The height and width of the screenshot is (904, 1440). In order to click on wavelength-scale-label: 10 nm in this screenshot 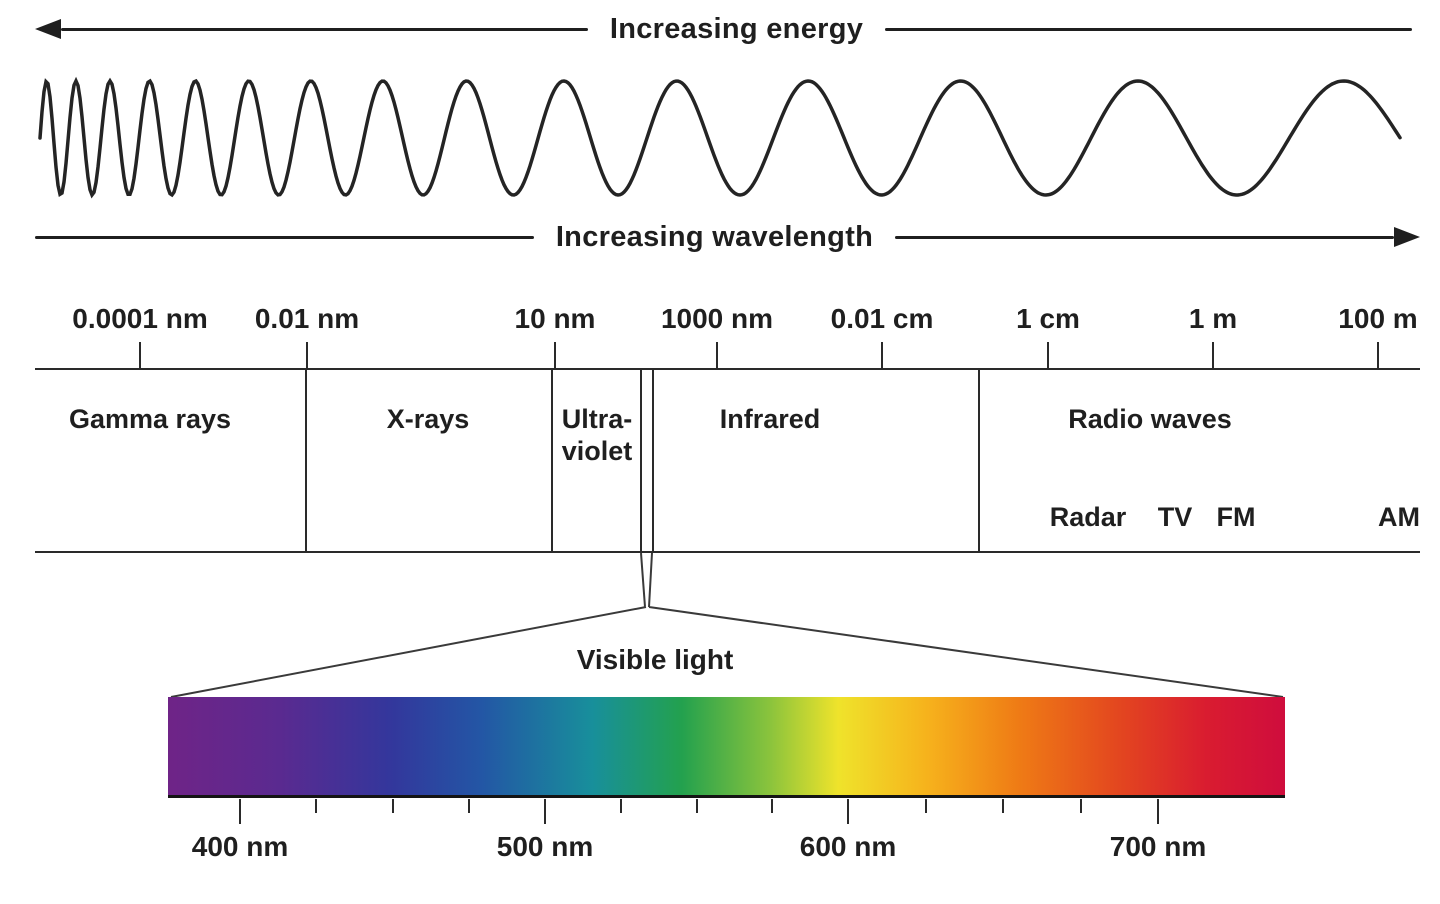, I will do `click(555, 318)`.